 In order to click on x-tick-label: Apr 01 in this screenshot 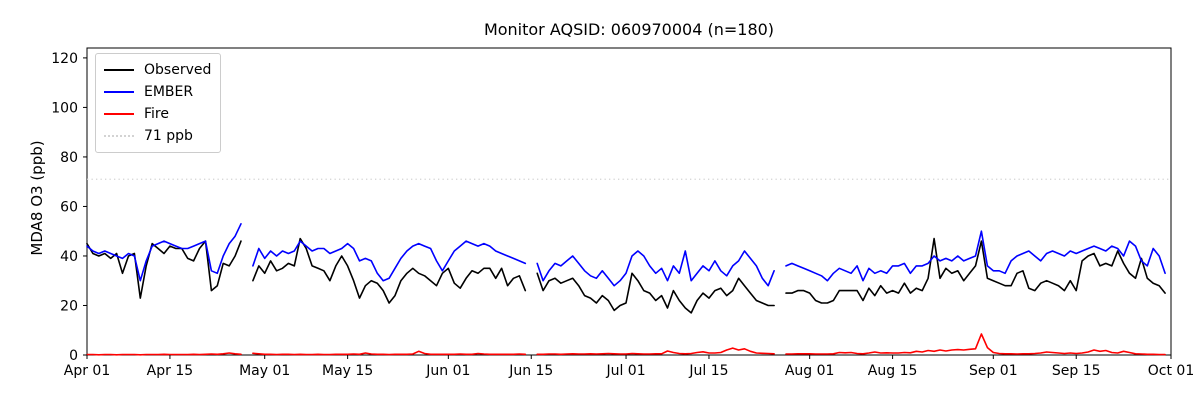, I will do `click(87, 371)`.